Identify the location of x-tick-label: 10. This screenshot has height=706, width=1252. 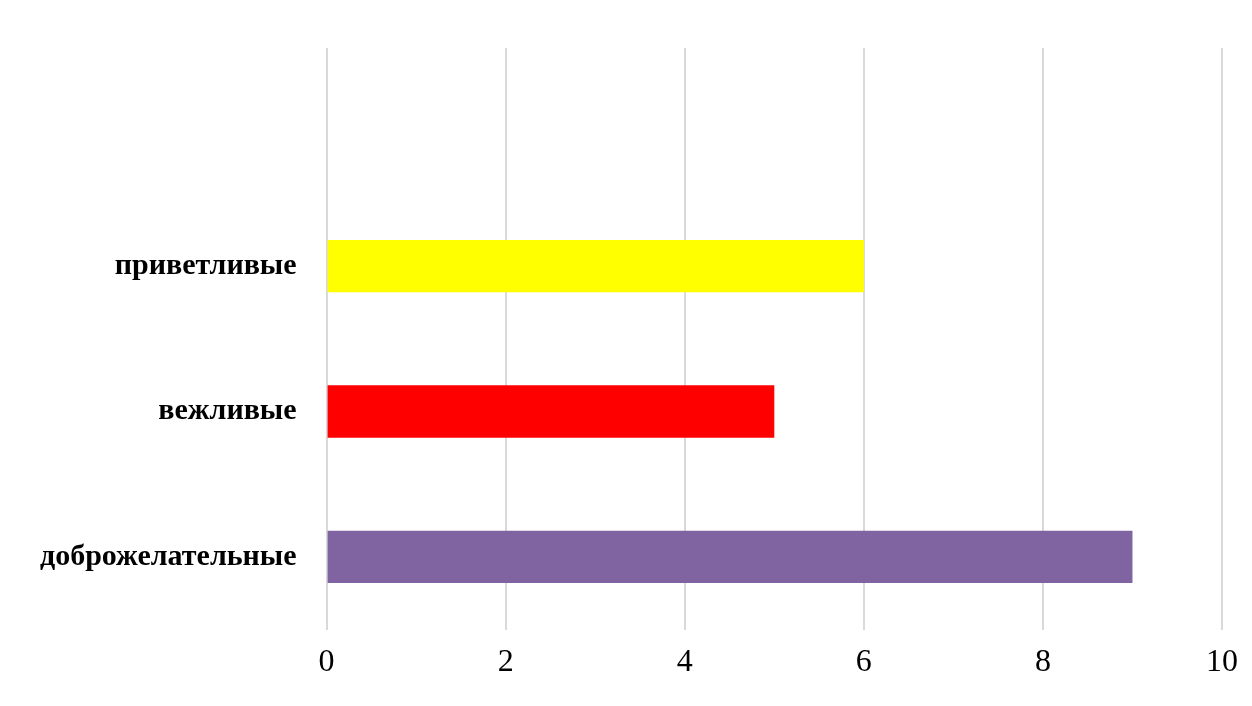
(1222, 660).